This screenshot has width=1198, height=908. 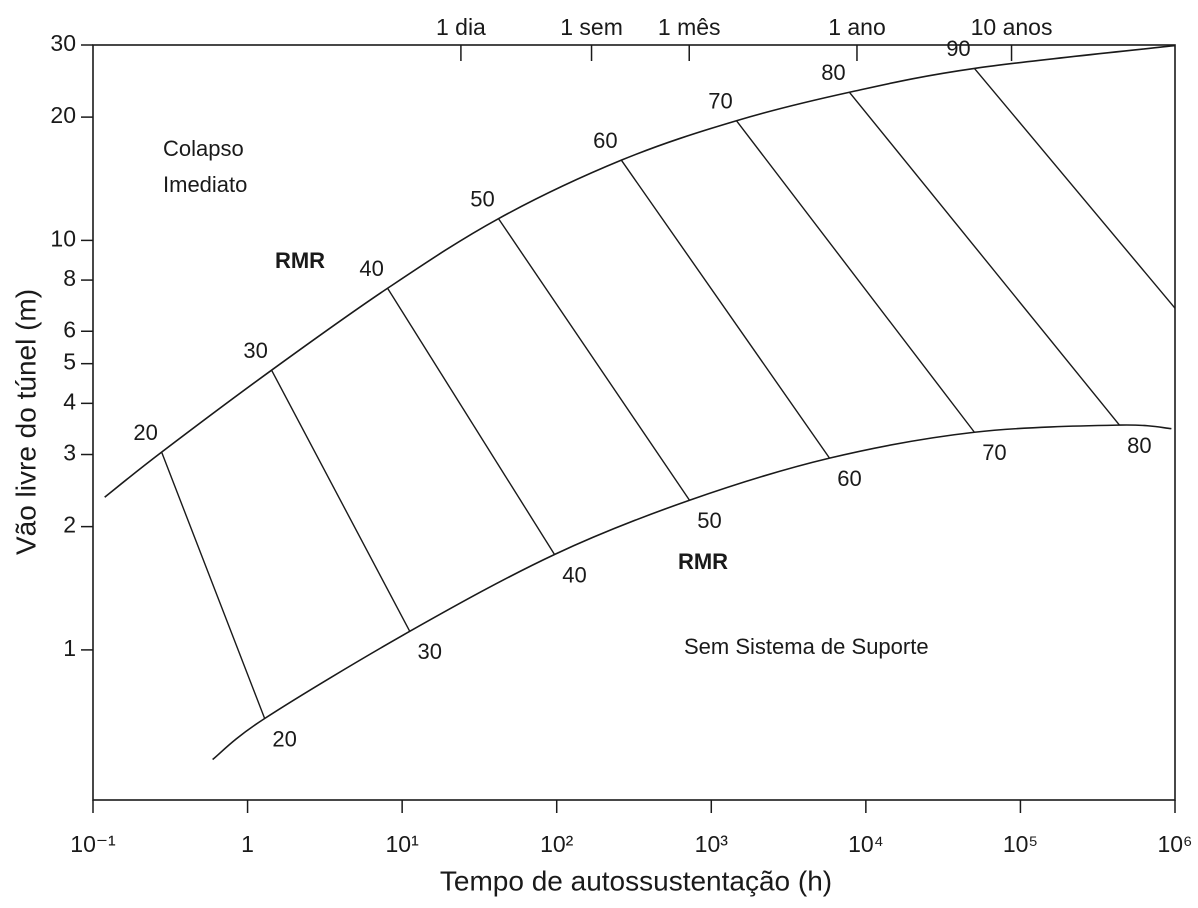 I want to click on y-axis-title: Vão livre do túnel (m), so click(x=25, y=422).